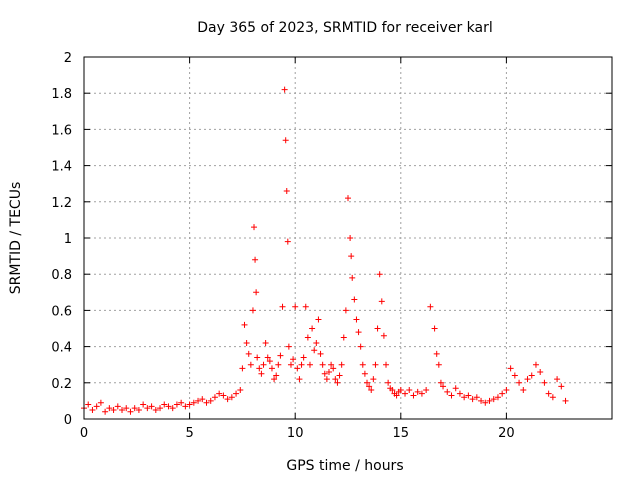  I want to click on y-tick-label: 0.6, so click(61, 311).